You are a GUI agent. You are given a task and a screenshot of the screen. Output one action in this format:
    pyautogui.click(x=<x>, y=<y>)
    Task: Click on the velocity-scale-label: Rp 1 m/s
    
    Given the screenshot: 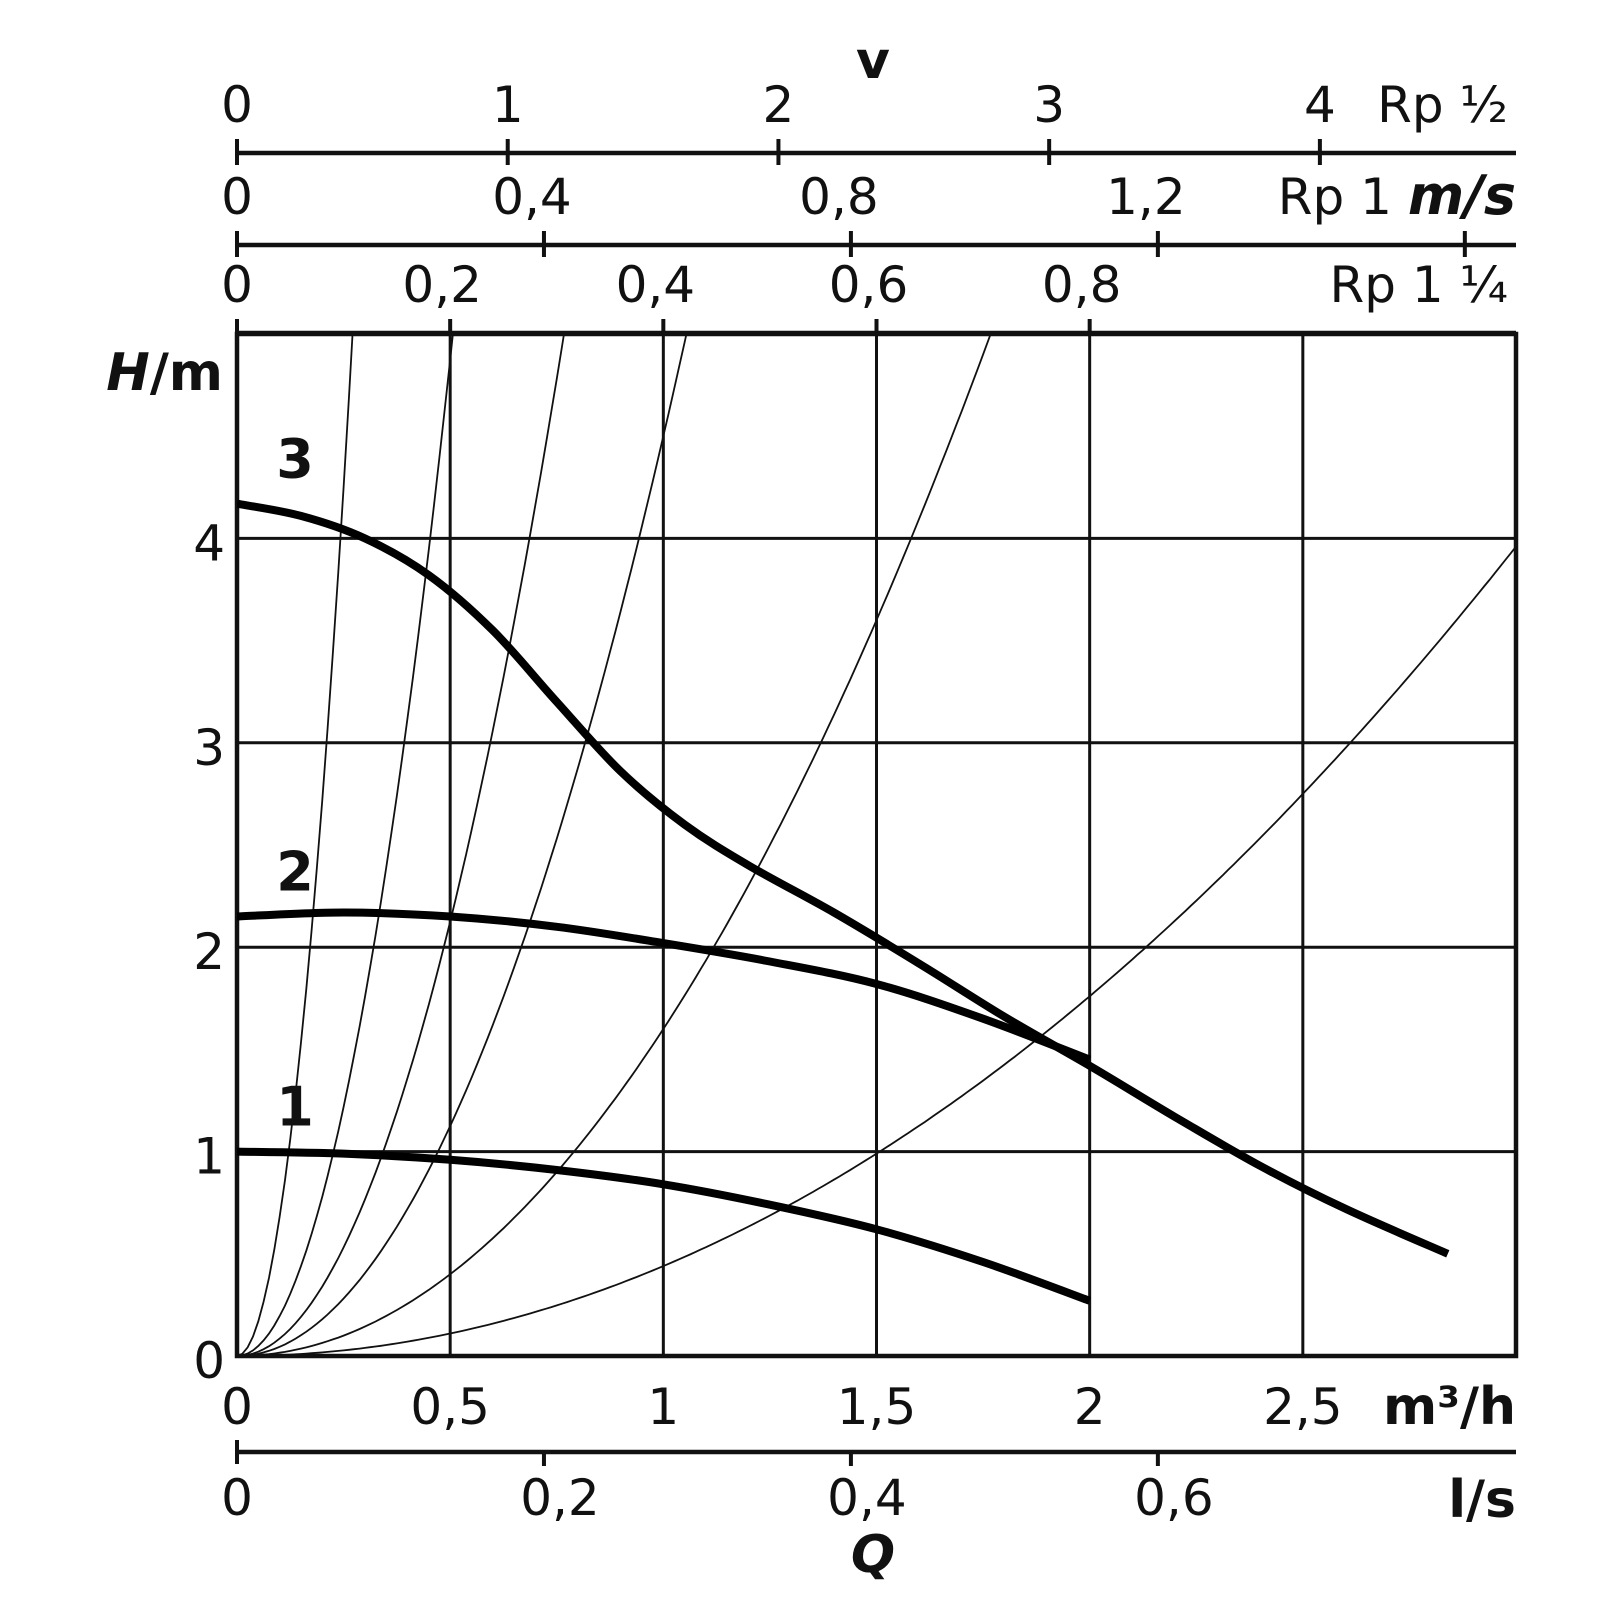 What is the action you would take?
    pyautogui.click(x=1397, y=195)
    